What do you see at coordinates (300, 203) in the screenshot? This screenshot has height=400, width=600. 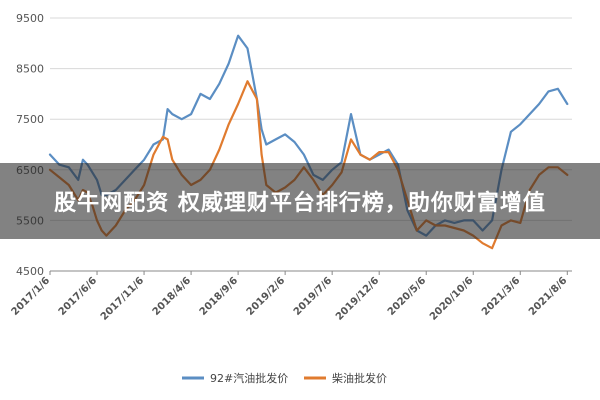 I see `caption-text: 股牛网配资 权威理财平台排行榜，助你财富增值` at bounding box center [300, 203].